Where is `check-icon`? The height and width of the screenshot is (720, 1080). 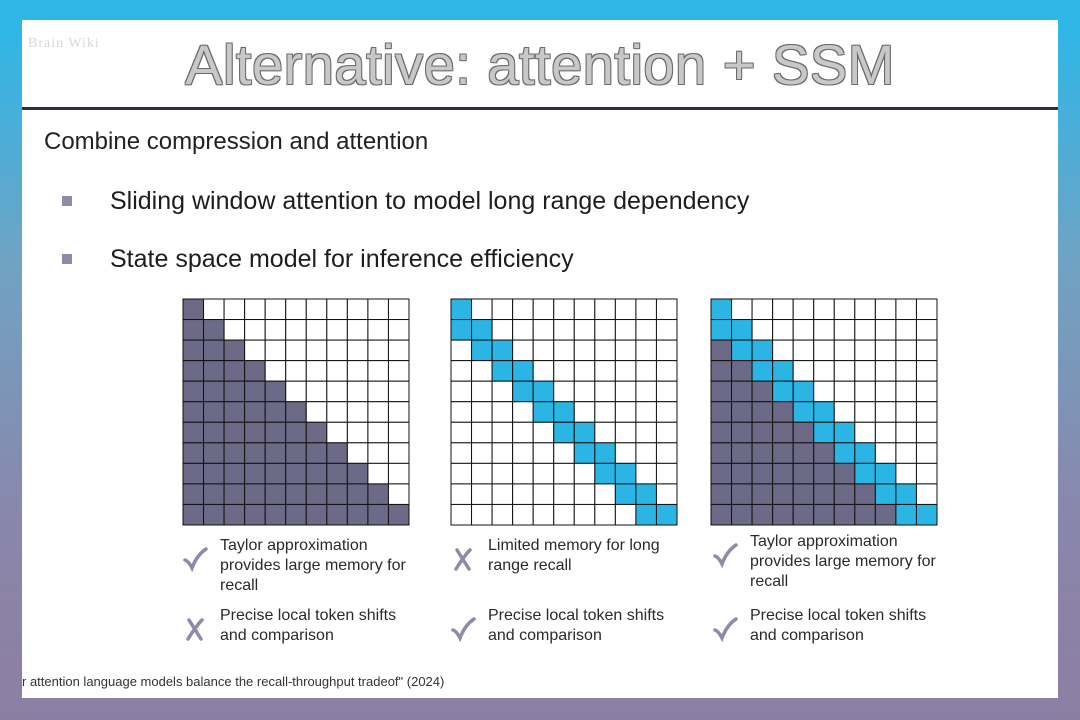 check-icon is located at coordinates (725, 629).